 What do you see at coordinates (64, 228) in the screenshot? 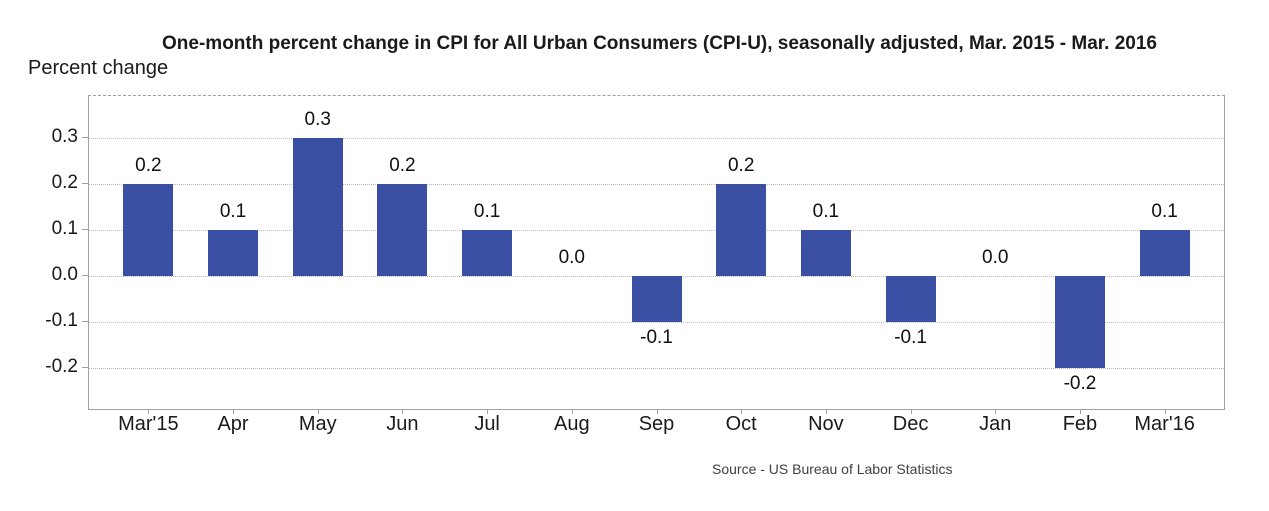
I see `y-tick-label: 0.1` at bounding box center [64, 228].